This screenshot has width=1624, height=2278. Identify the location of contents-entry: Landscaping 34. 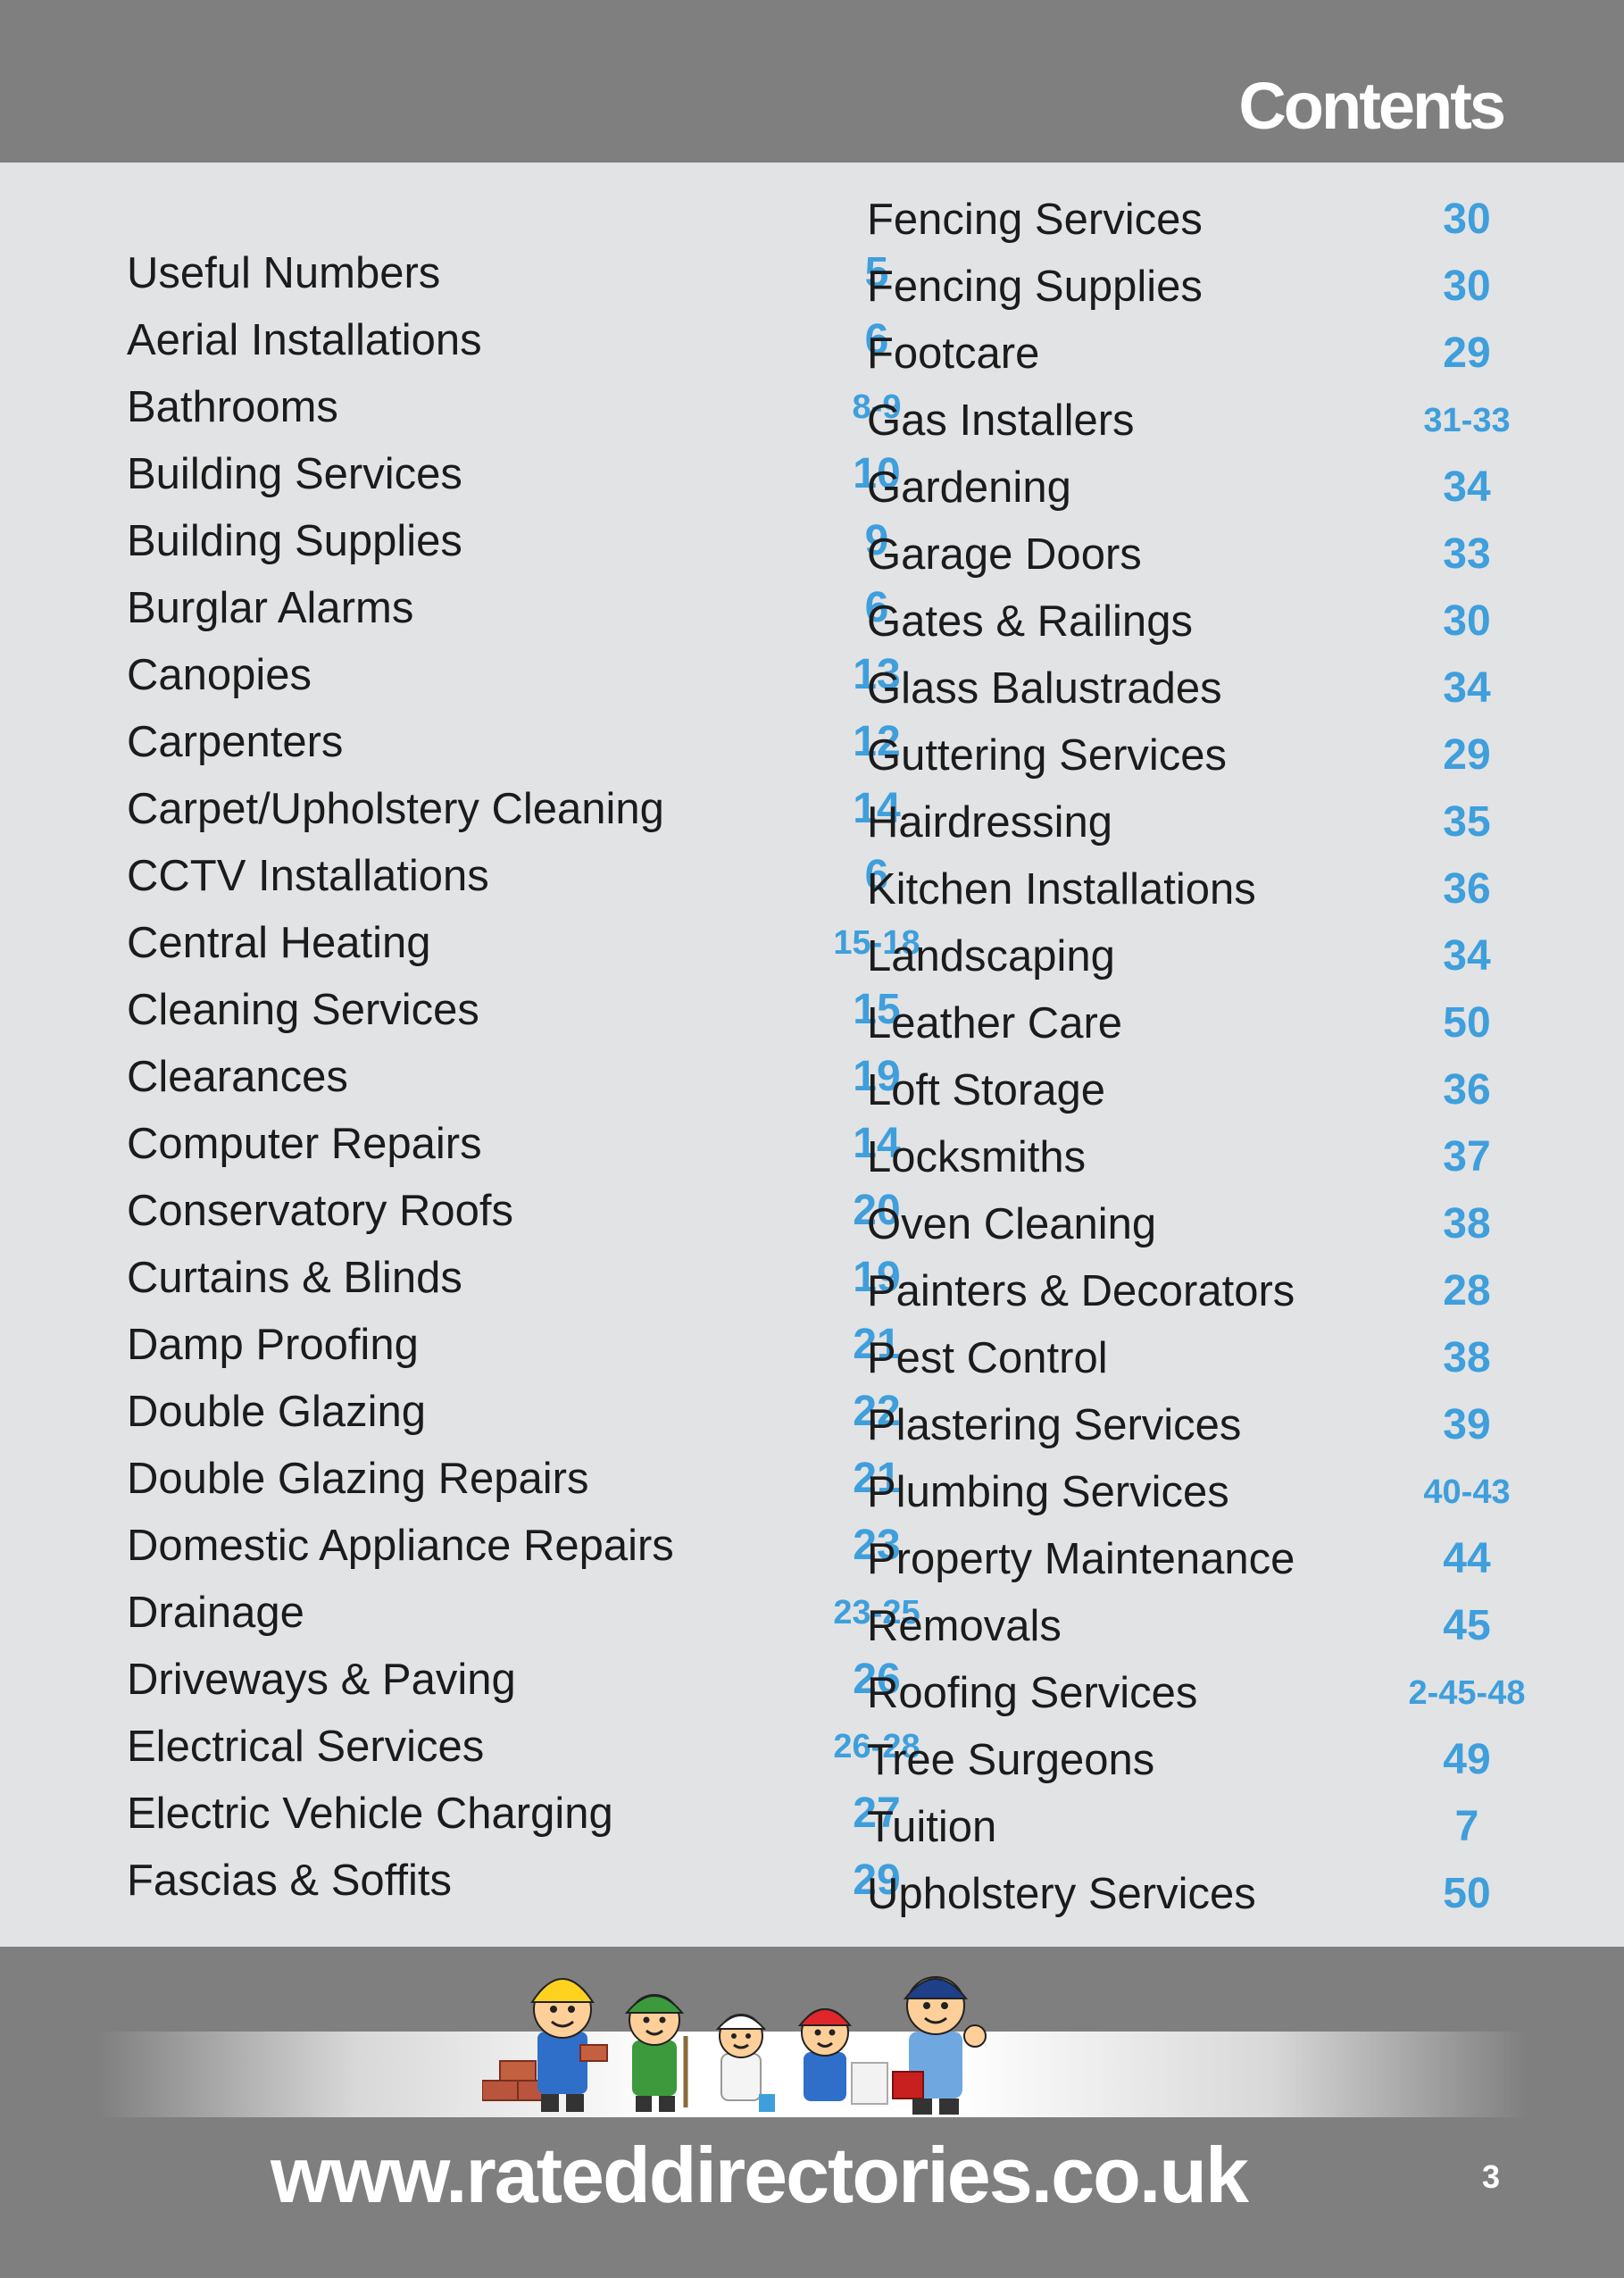
(1206, 960).